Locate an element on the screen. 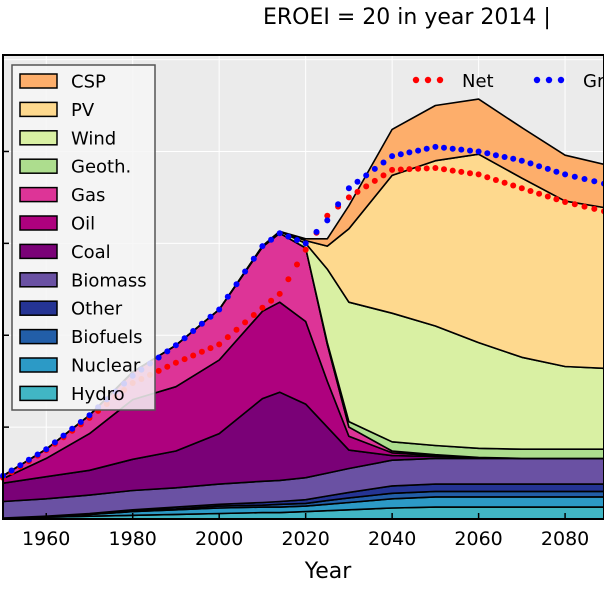 This screenshot has height=598, width=604. legend-label-wind: Wind is located at coordinates (93, 138).